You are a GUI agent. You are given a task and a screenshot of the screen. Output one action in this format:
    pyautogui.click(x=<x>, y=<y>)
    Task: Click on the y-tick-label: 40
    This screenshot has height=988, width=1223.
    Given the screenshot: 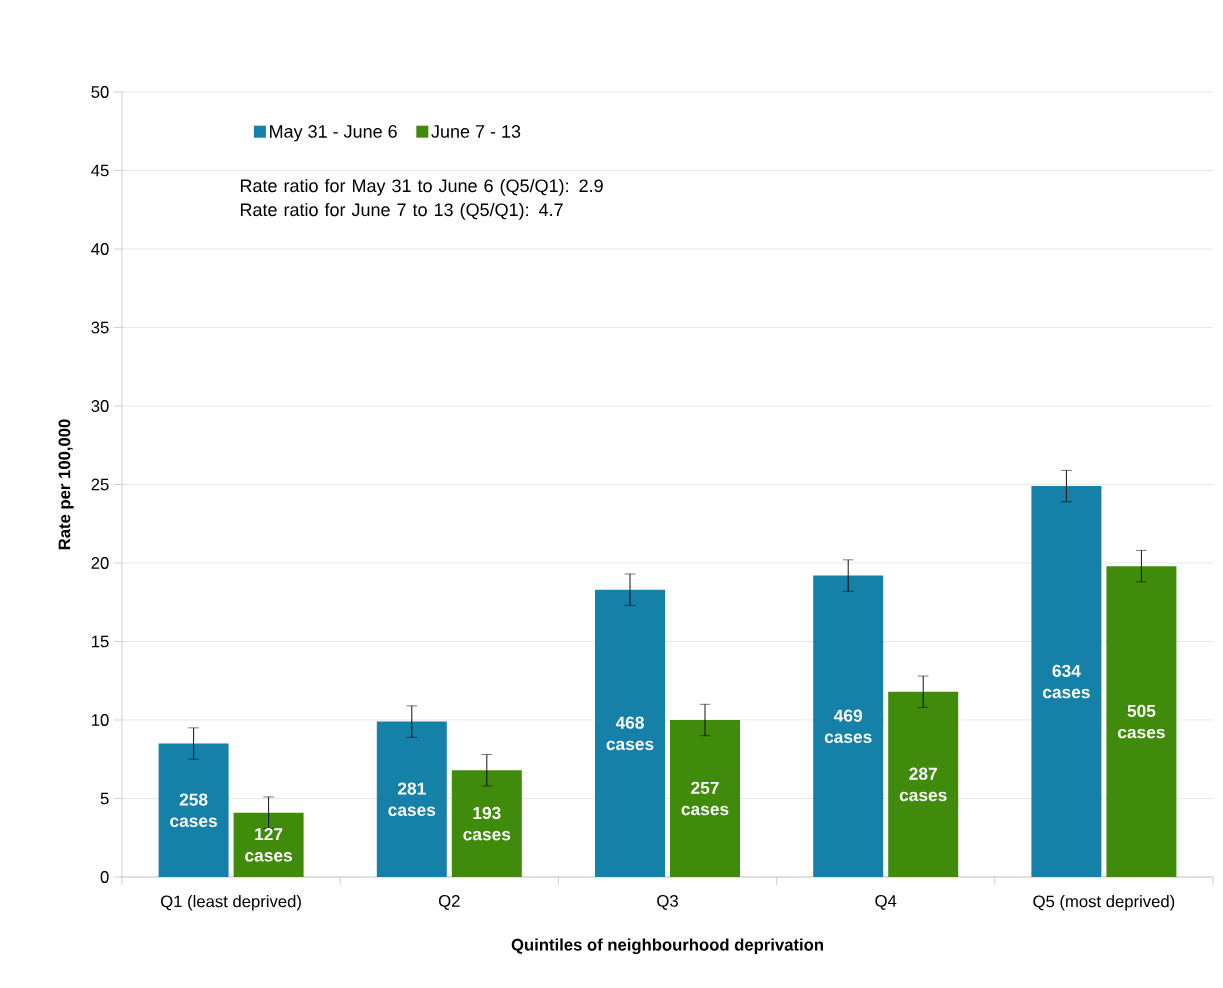 What is the action you would take?
    pyautogui.click(x=100, y=249)
    